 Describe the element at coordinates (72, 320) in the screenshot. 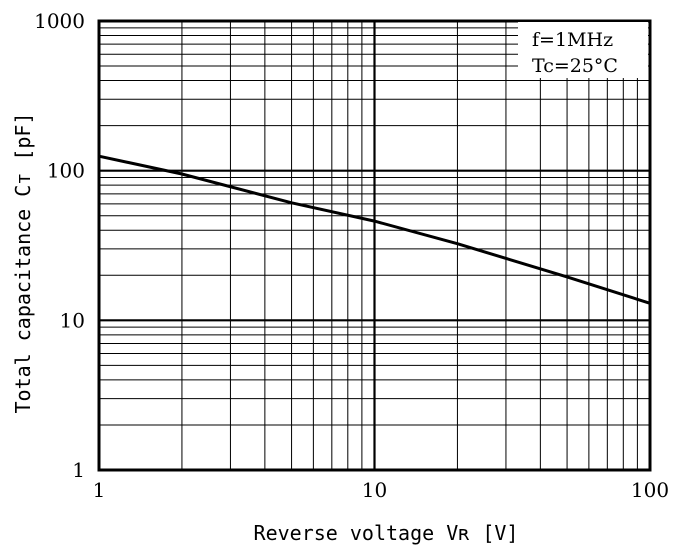

I see `y-tick-label: 10` at that location.